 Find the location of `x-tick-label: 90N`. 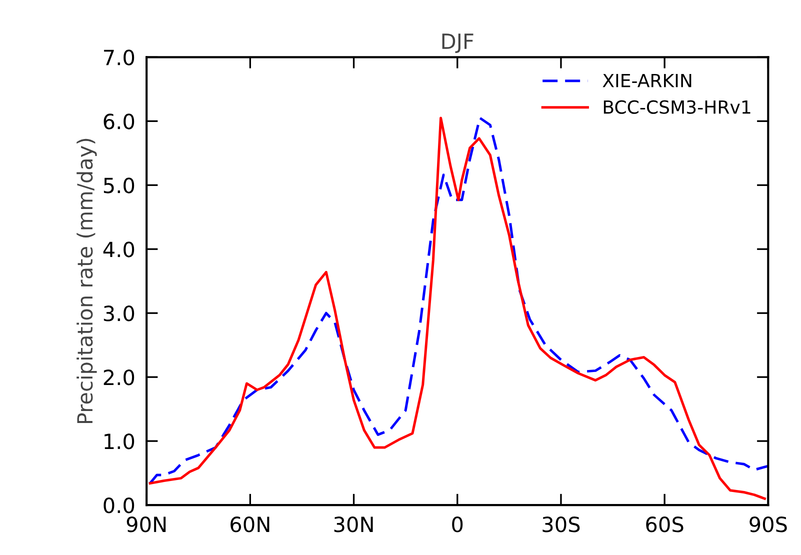

x-tick-label: 90N is located at coordinates (146, 524).